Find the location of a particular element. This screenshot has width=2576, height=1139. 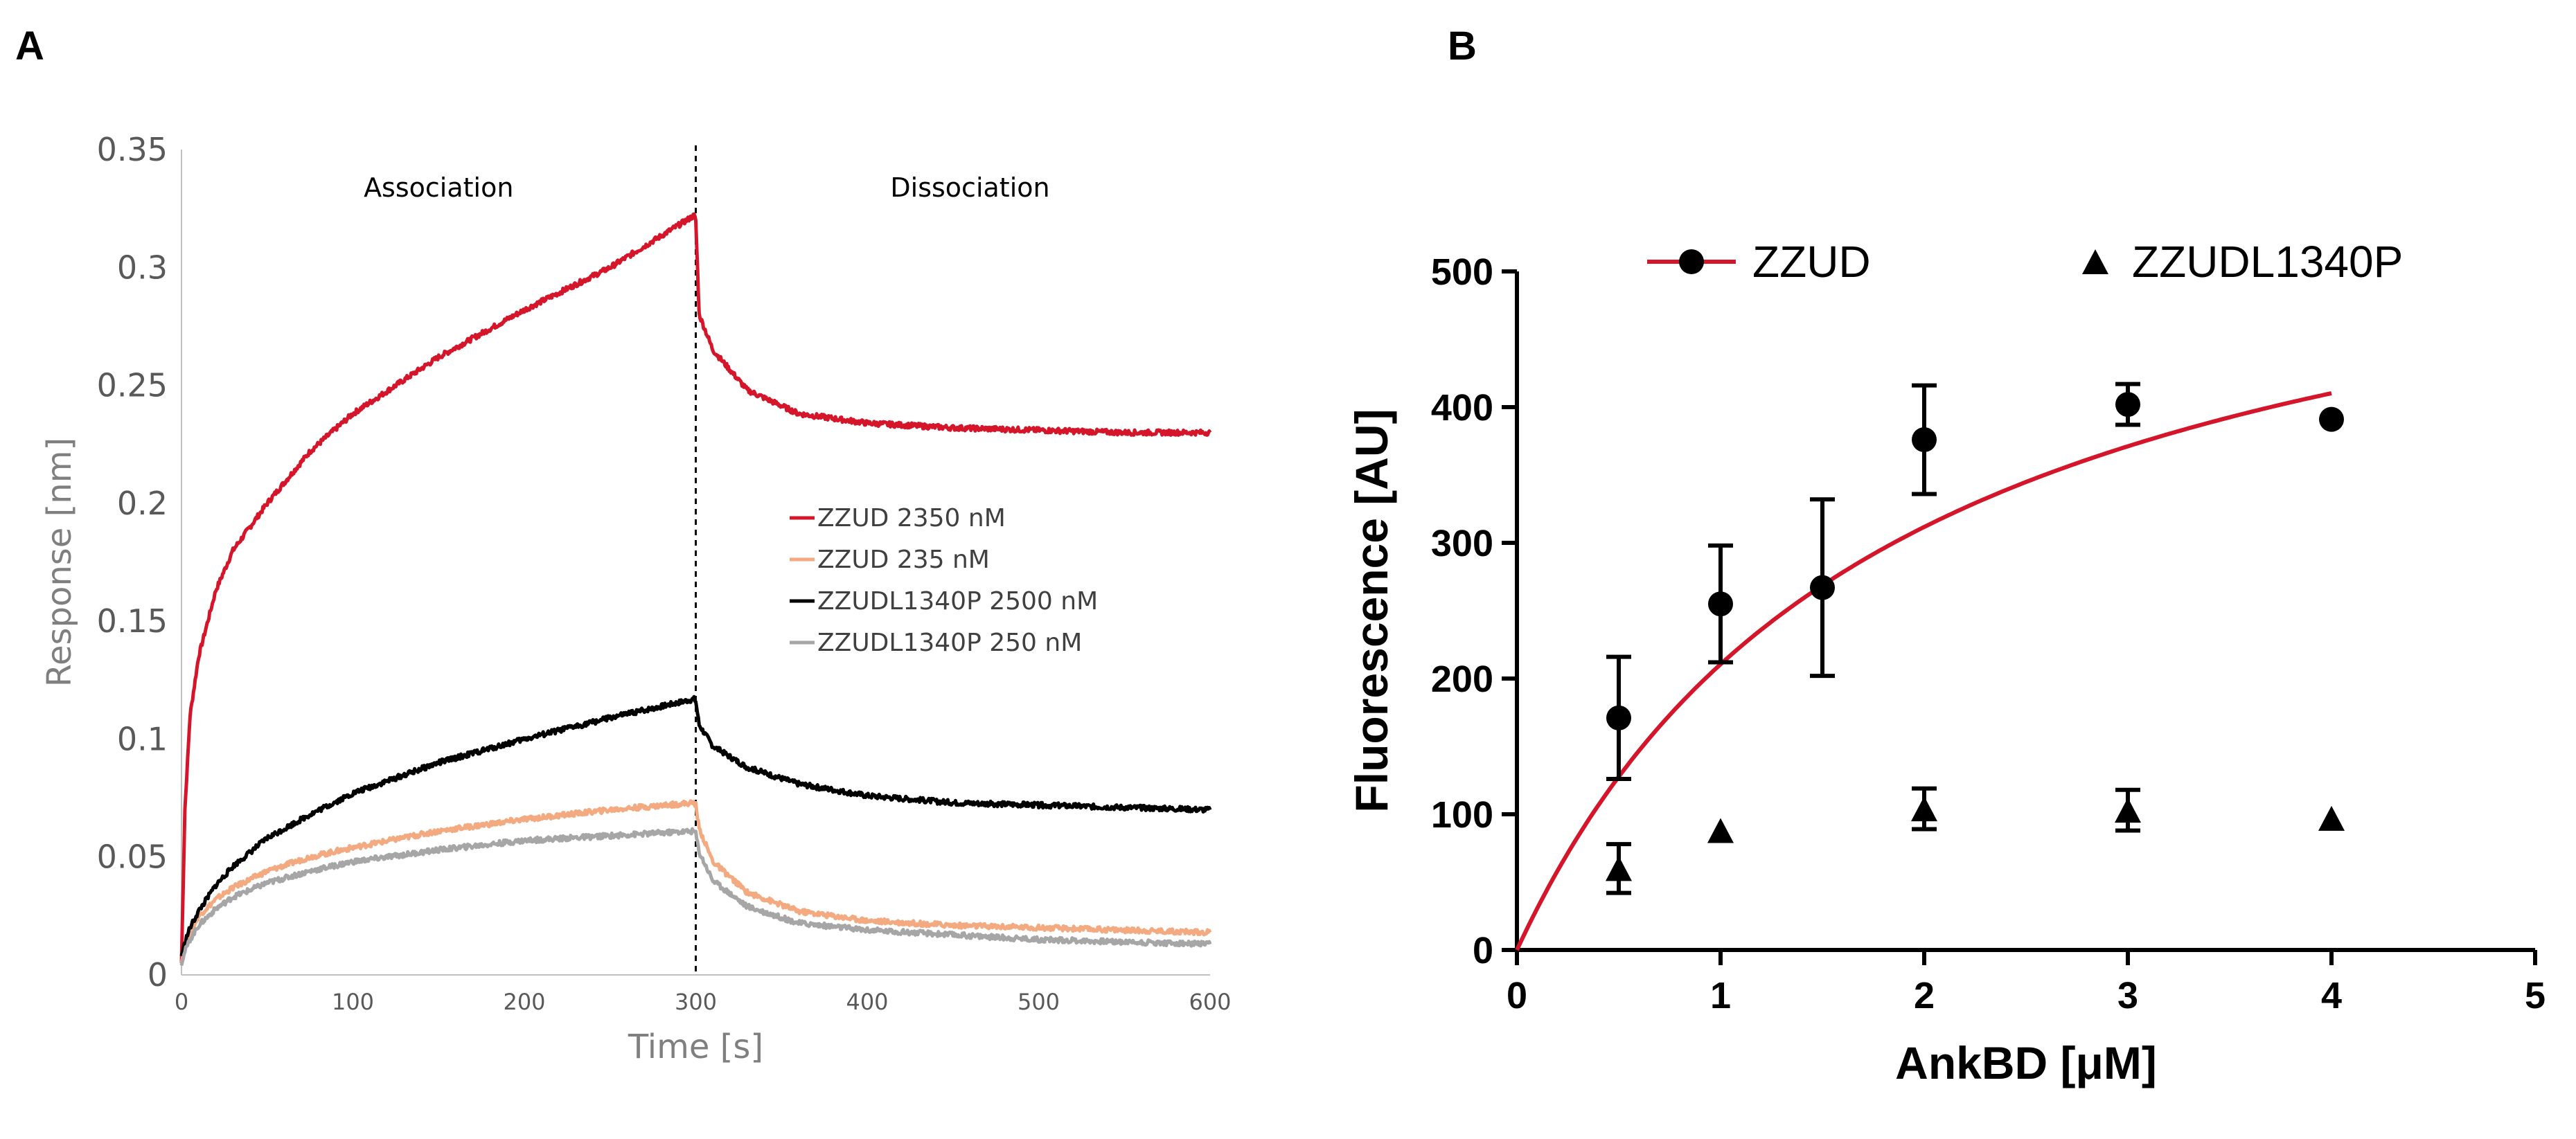

b-y-tick-label: 0 is located at coordinates (1483, 950).